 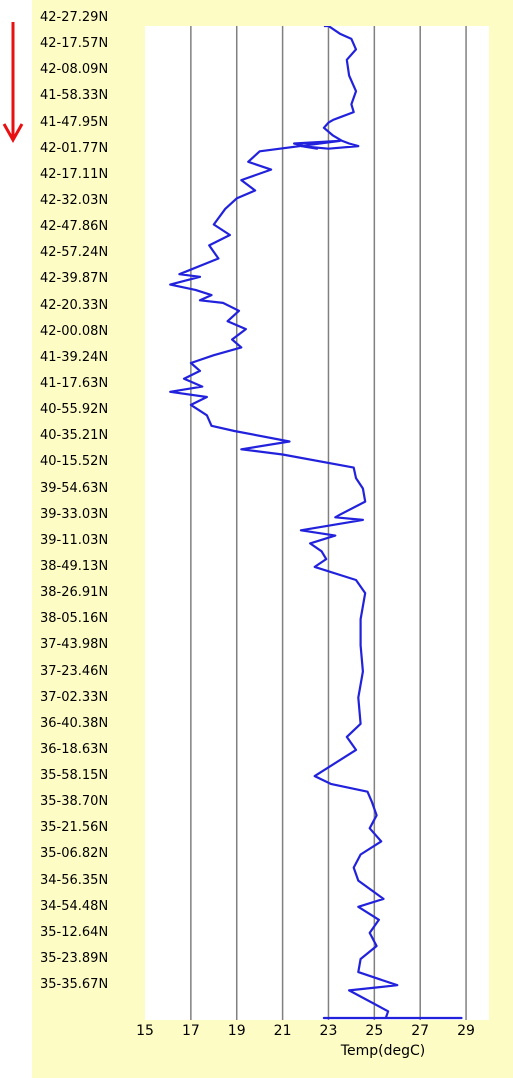 What do you see at coordinates (145, 1031) in the screenshot?
I see `x-tick-label: 15` at bounding box center [145, 1031].